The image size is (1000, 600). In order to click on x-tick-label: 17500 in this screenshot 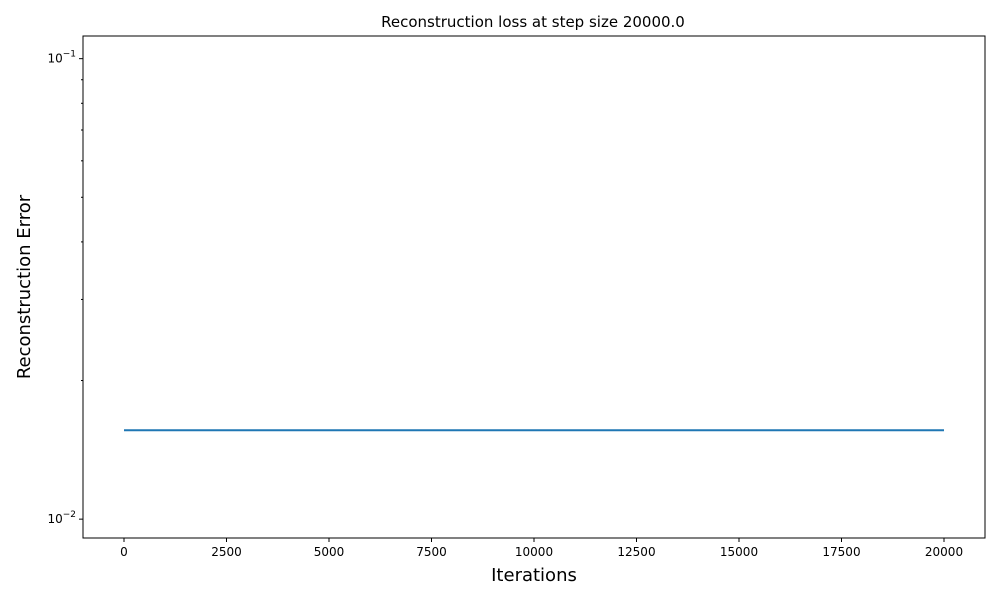, I will do `click(841, 552)`.